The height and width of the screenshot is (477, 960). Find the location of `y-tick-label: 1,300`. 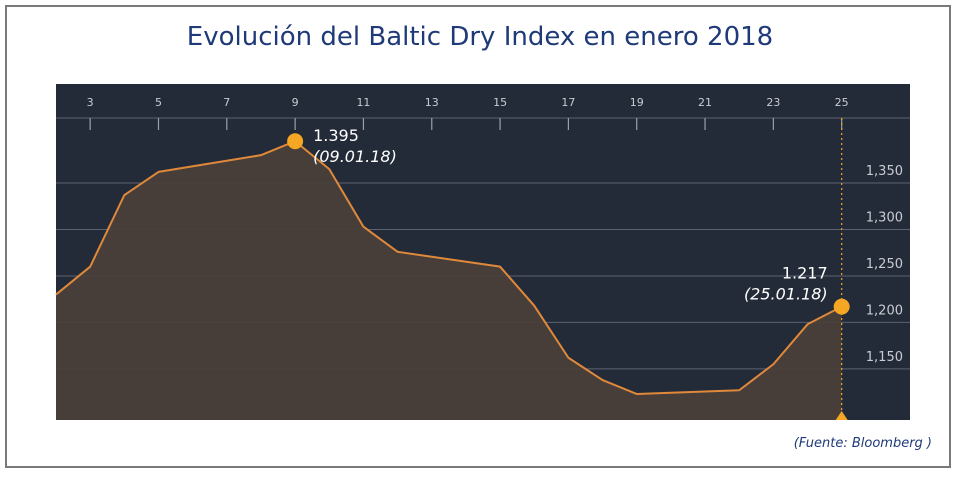

y-tick-label: 1,300 is located at coordinates (884, 218).